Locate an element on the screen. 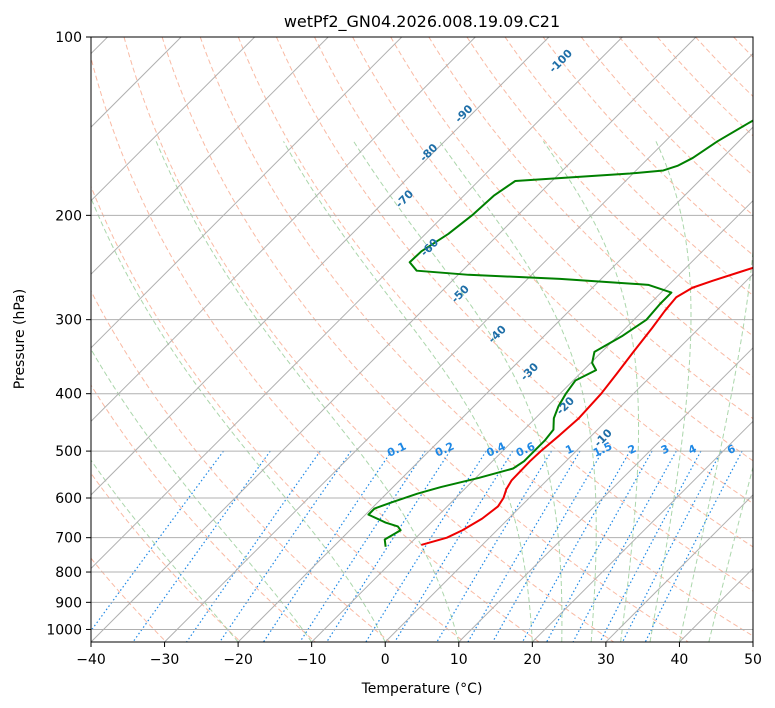 The image size is (775, 708). x-axis-ticks: −40 −30 −20 −10 0 10 20 30 40 50 is located at coordinates (419, 655).